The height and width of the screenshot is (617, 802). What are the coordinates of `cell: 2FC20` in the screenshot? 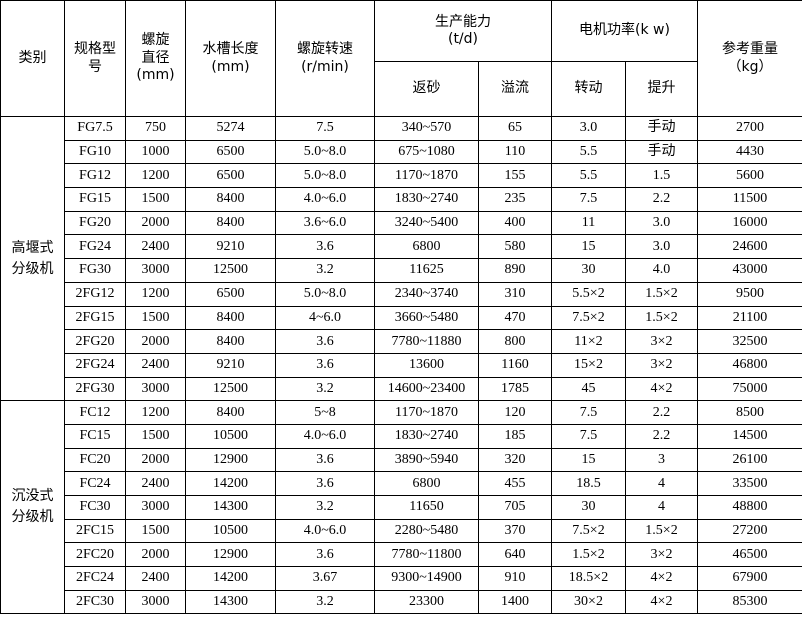 It's located at (95, 555).